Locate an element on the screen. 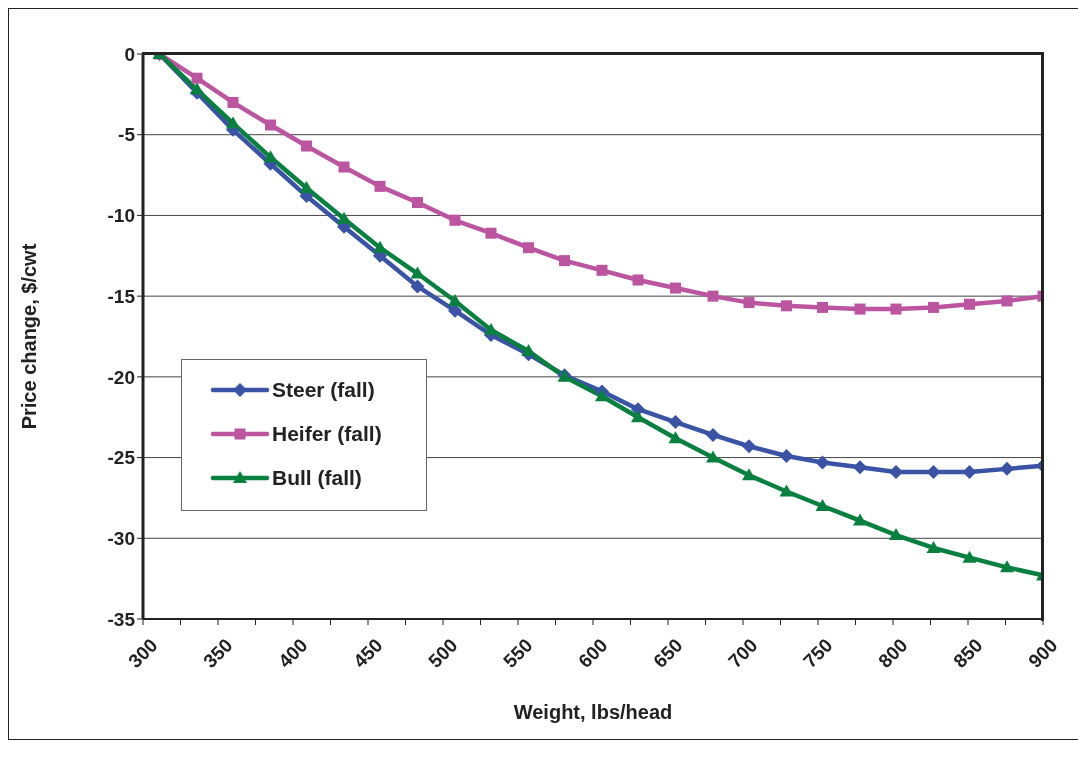 Image resolution: width=1078 pixels, height=767 pixels. y-tick-label: -10 is located at coordinates (121, 216).